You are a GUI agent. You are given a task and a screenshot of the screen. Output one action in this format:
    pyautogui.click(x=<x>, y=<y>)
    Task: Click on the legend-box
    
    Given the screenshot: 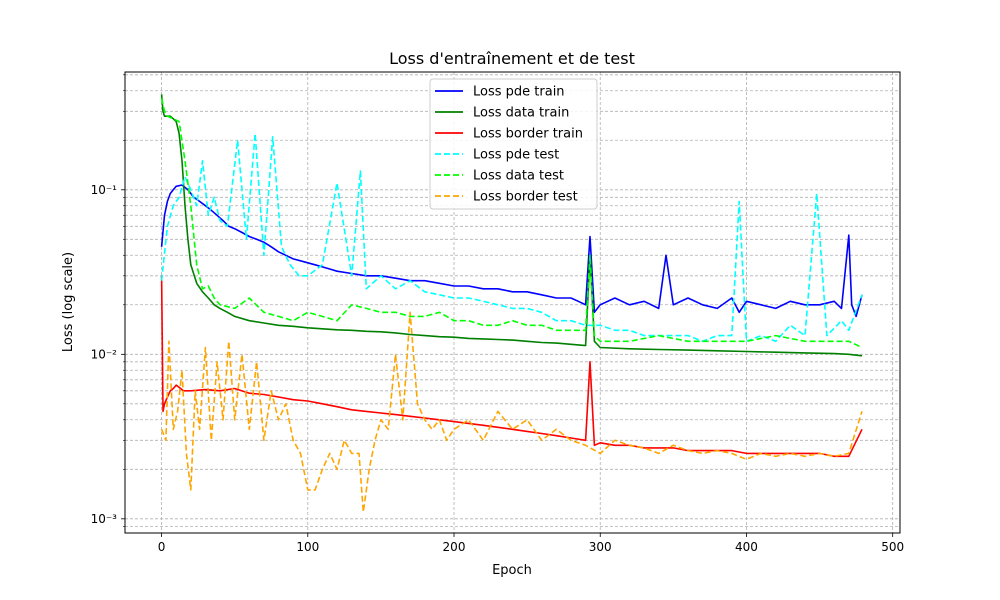 What is the action you would take?
    pyautogui.click(x=513, y=144)
    